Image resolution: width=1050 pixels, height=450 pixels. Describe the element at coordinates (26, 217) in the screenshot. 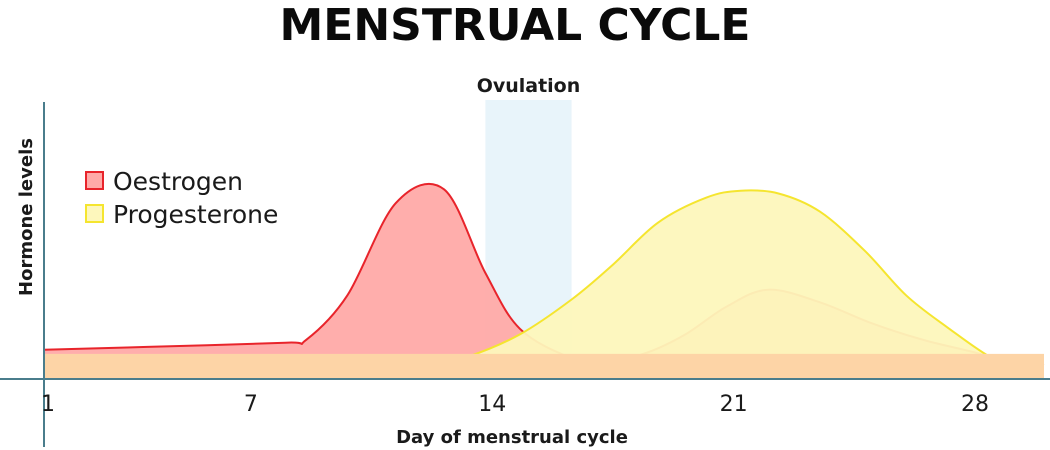

I see `y-axis-label: Hormone levels` at that location.